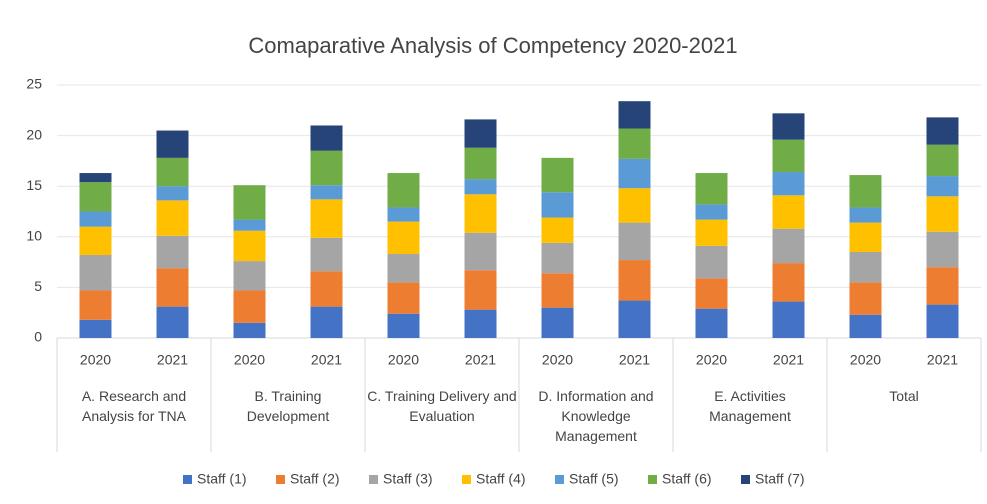  Describe the element at coordinates (38, 337) in the screenshot. I see `y-tick-label: 0` at that location.